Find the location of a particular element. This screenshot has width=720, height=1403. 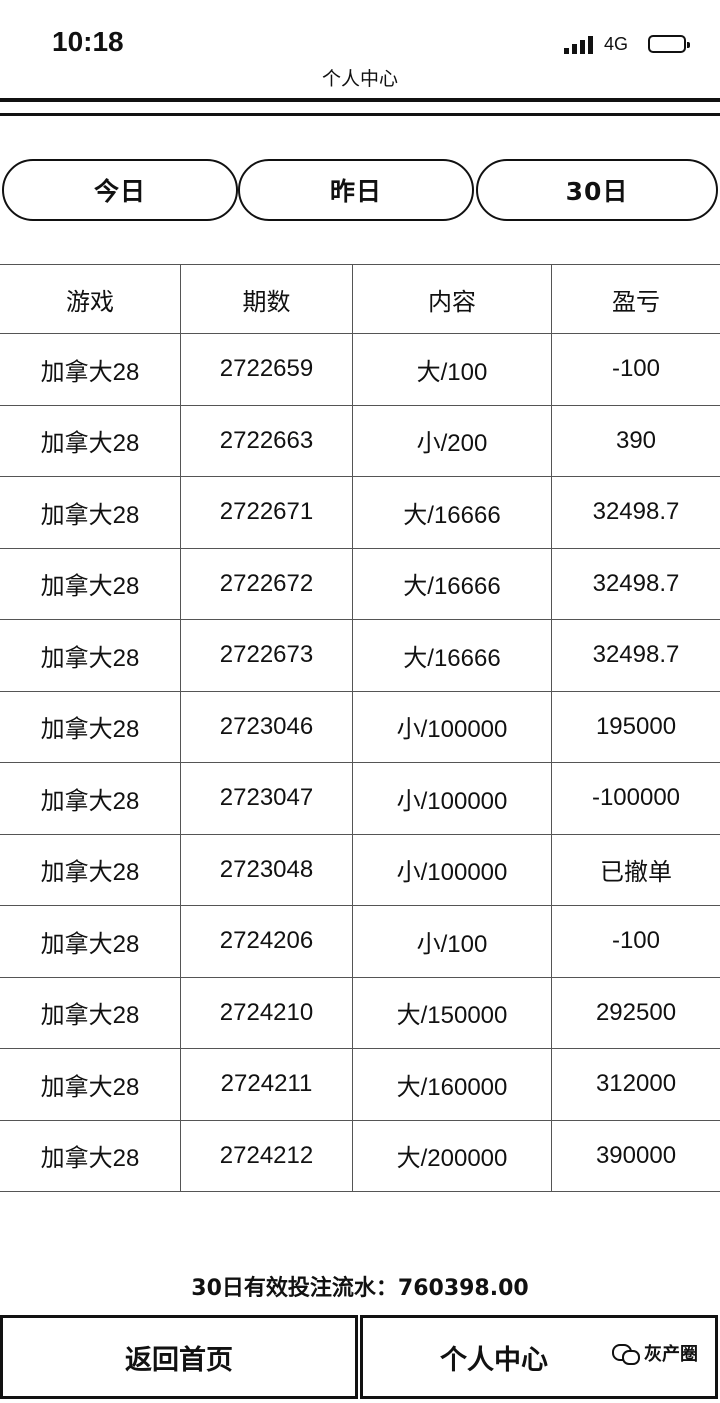

table-row: 加拿大28 2724210 大/150000 292500 is located at coordinates (360, 1013).